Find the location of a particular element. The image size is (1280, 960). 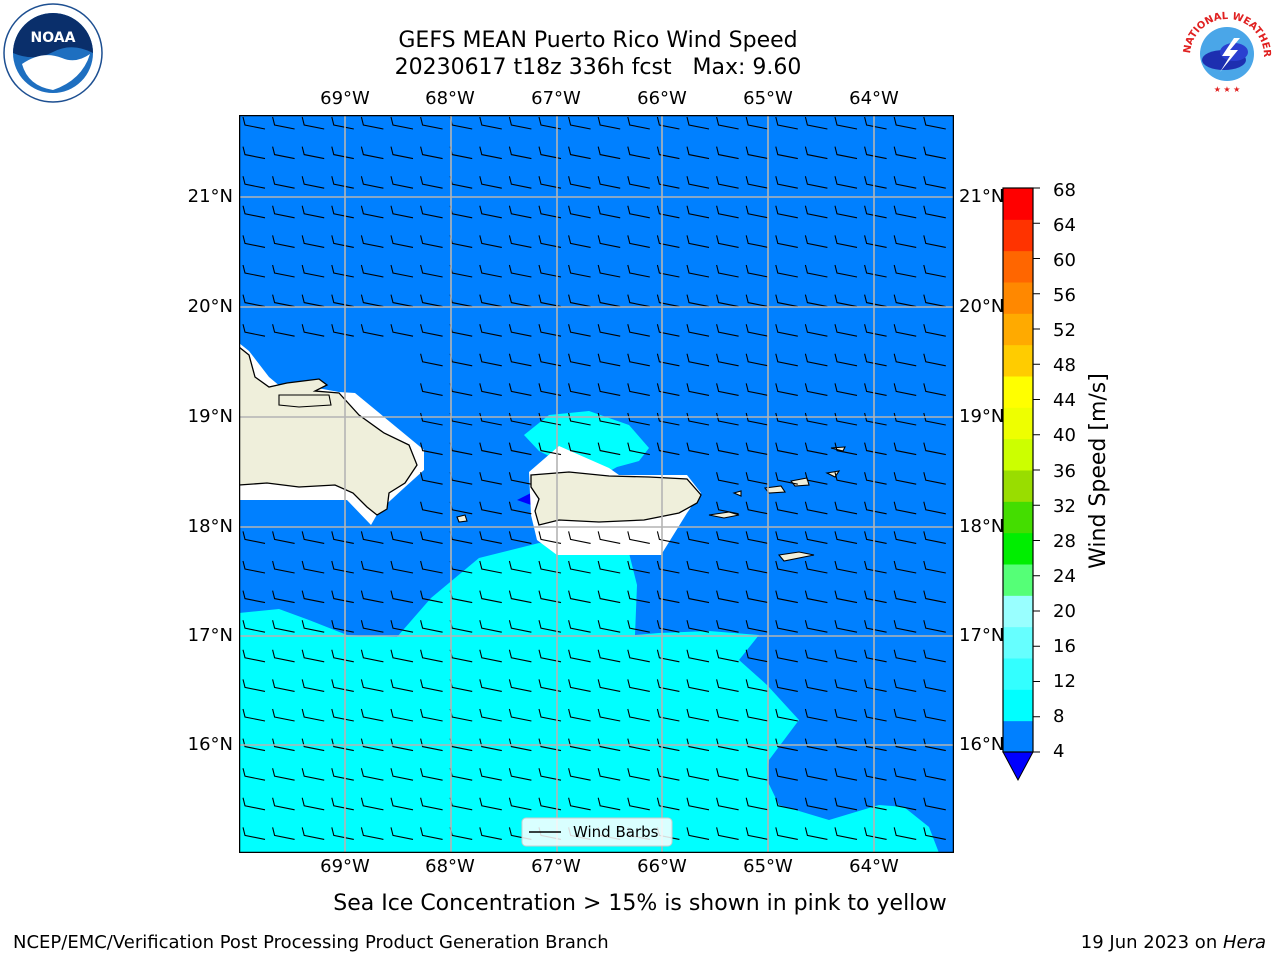

footer-host: Hera is located at coordinates (1244, 942).